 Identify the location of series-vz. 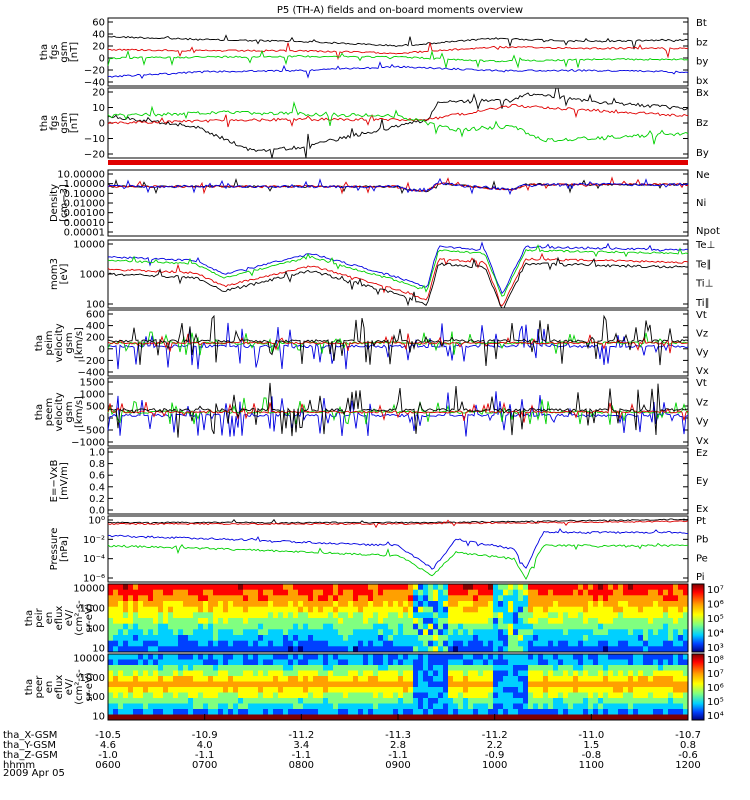
(398, 343).